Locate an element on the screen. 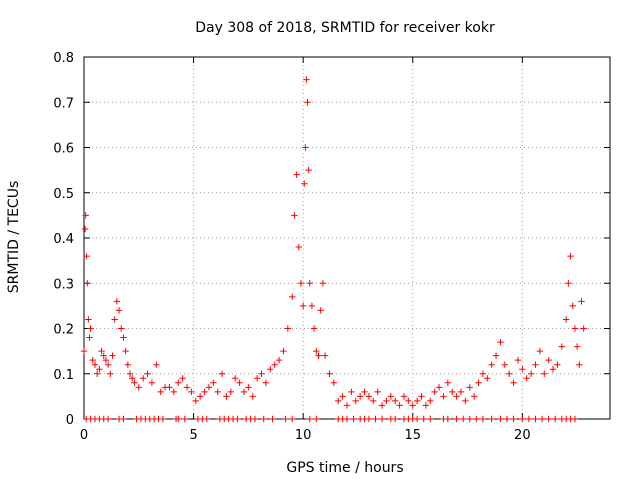  y-tick-label: 0.2 is located at coordinates (63, 330).